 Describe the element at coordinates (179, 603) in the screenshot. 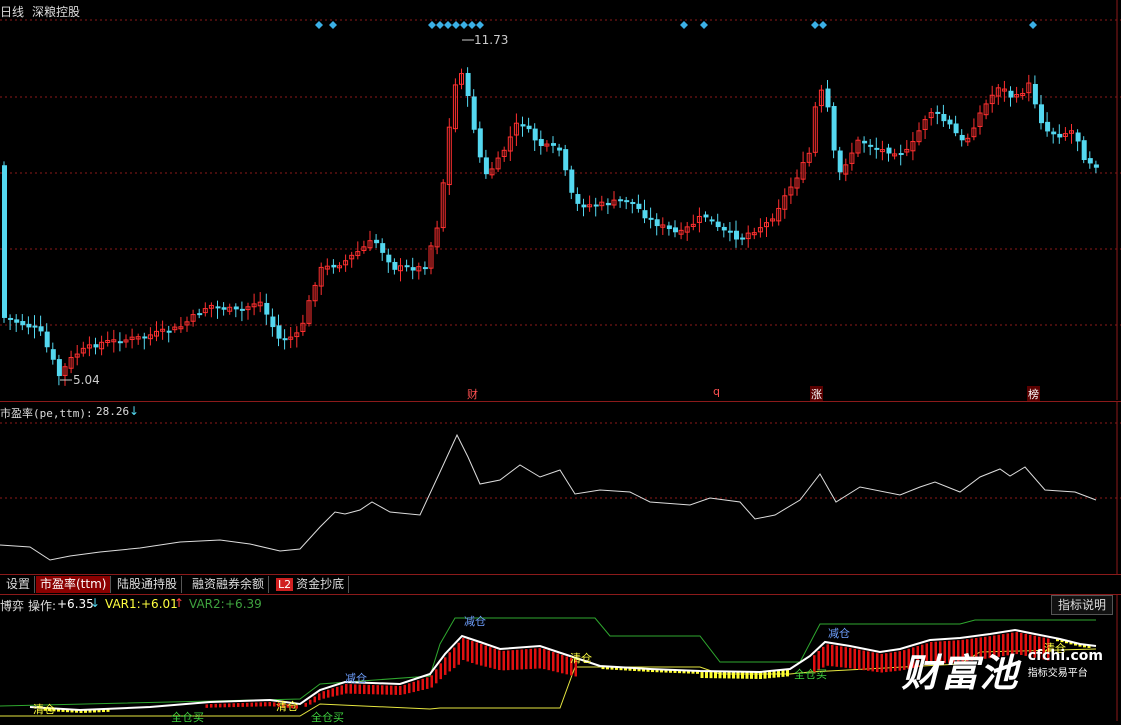

I see `var1-arrow-up-icon: ↑` at that location.